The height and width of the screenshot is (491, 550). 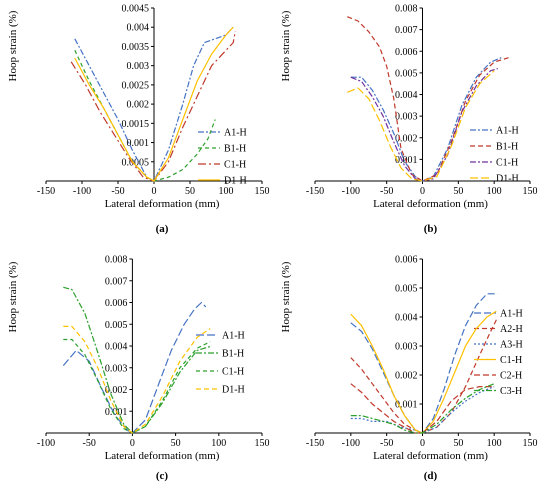 What do you see at coordinates (511, 345) in the screenshot?
I see `legend-label-A3-H: A3-H` at bounding box center [511, 345].